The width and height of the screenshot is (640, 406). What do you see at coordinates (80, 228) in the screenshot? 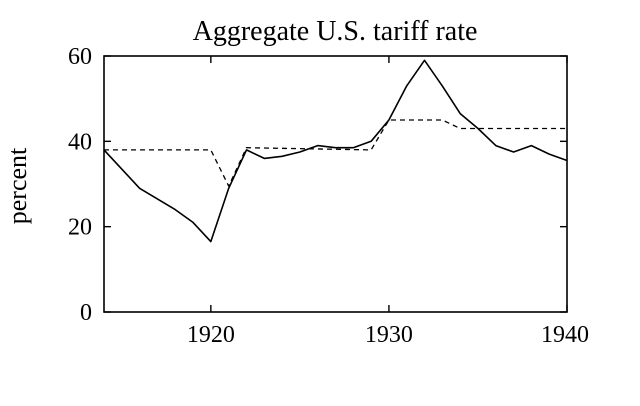
I see `y-tick-label-20: 20` at bounding box center [80, 228].